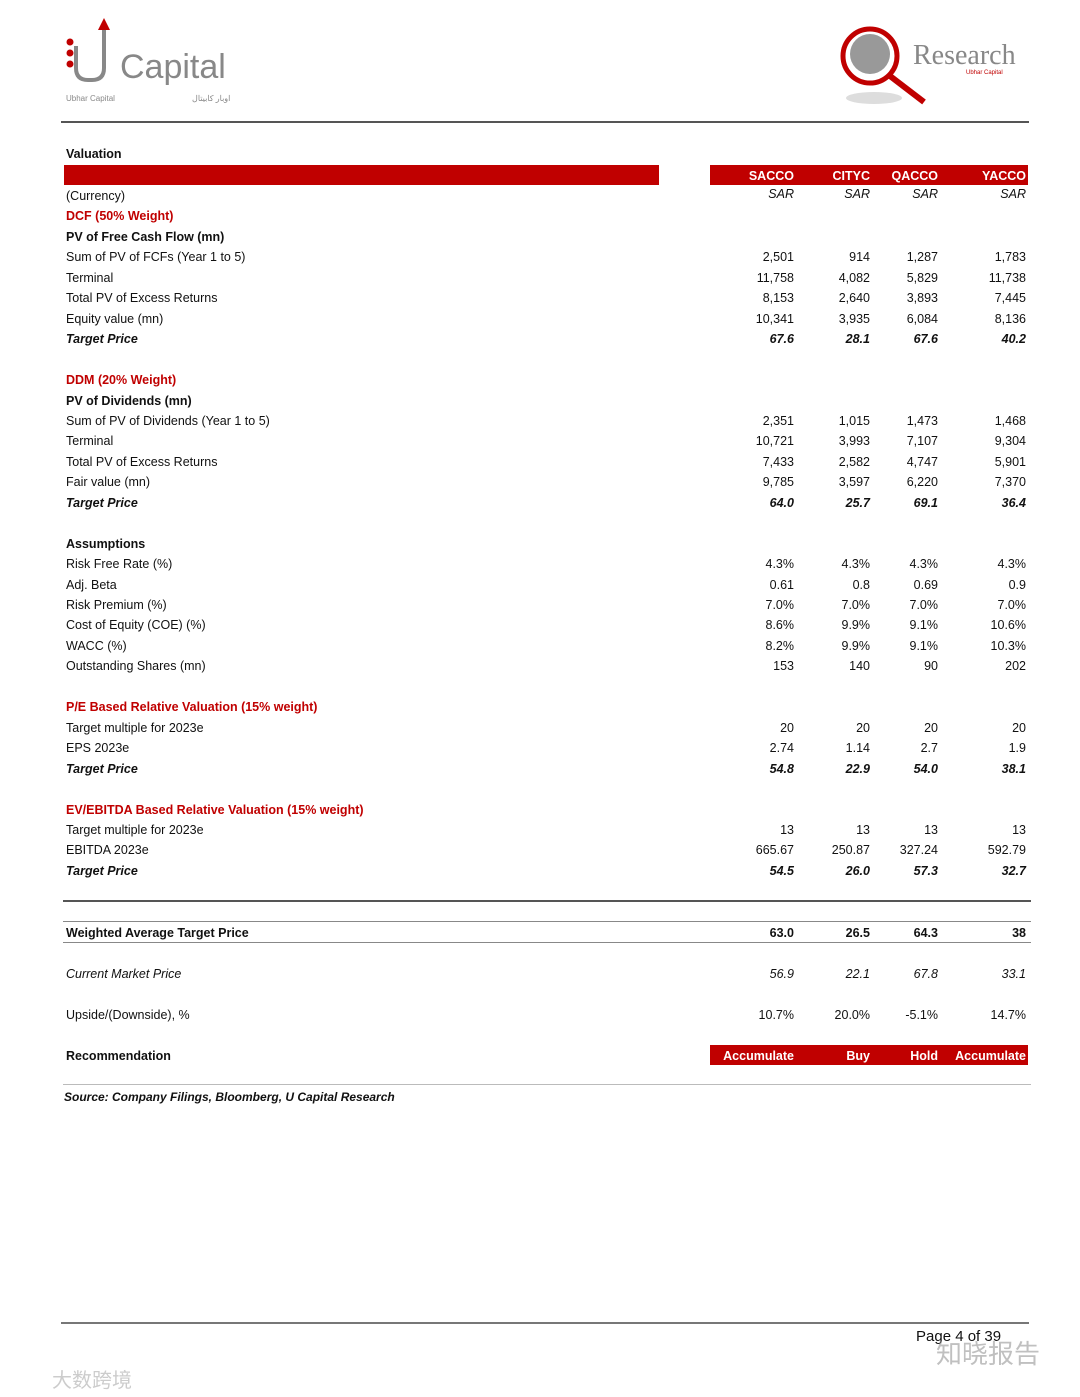 The image size is (1080, 1397). I want to click on cell: 38, so click(1019, 933).